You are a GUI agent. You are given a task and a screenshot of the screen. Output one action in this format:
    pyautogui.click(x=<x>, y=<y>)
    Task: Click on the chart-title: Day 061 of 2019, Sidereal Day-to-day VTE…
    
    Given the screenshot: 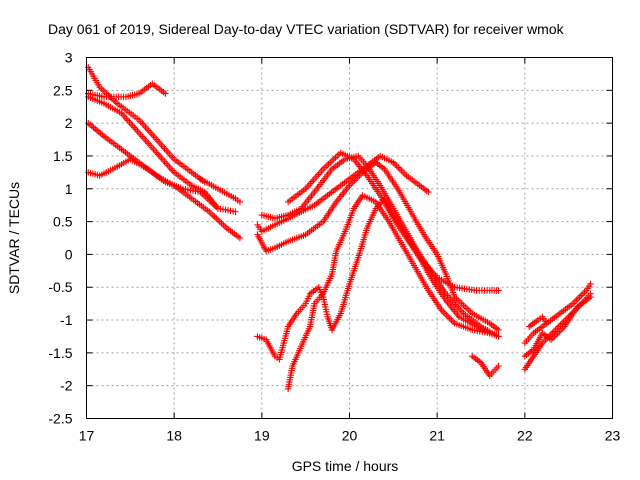 What is the action you would take?
    pyautogui.click(x=306, y=29)
    